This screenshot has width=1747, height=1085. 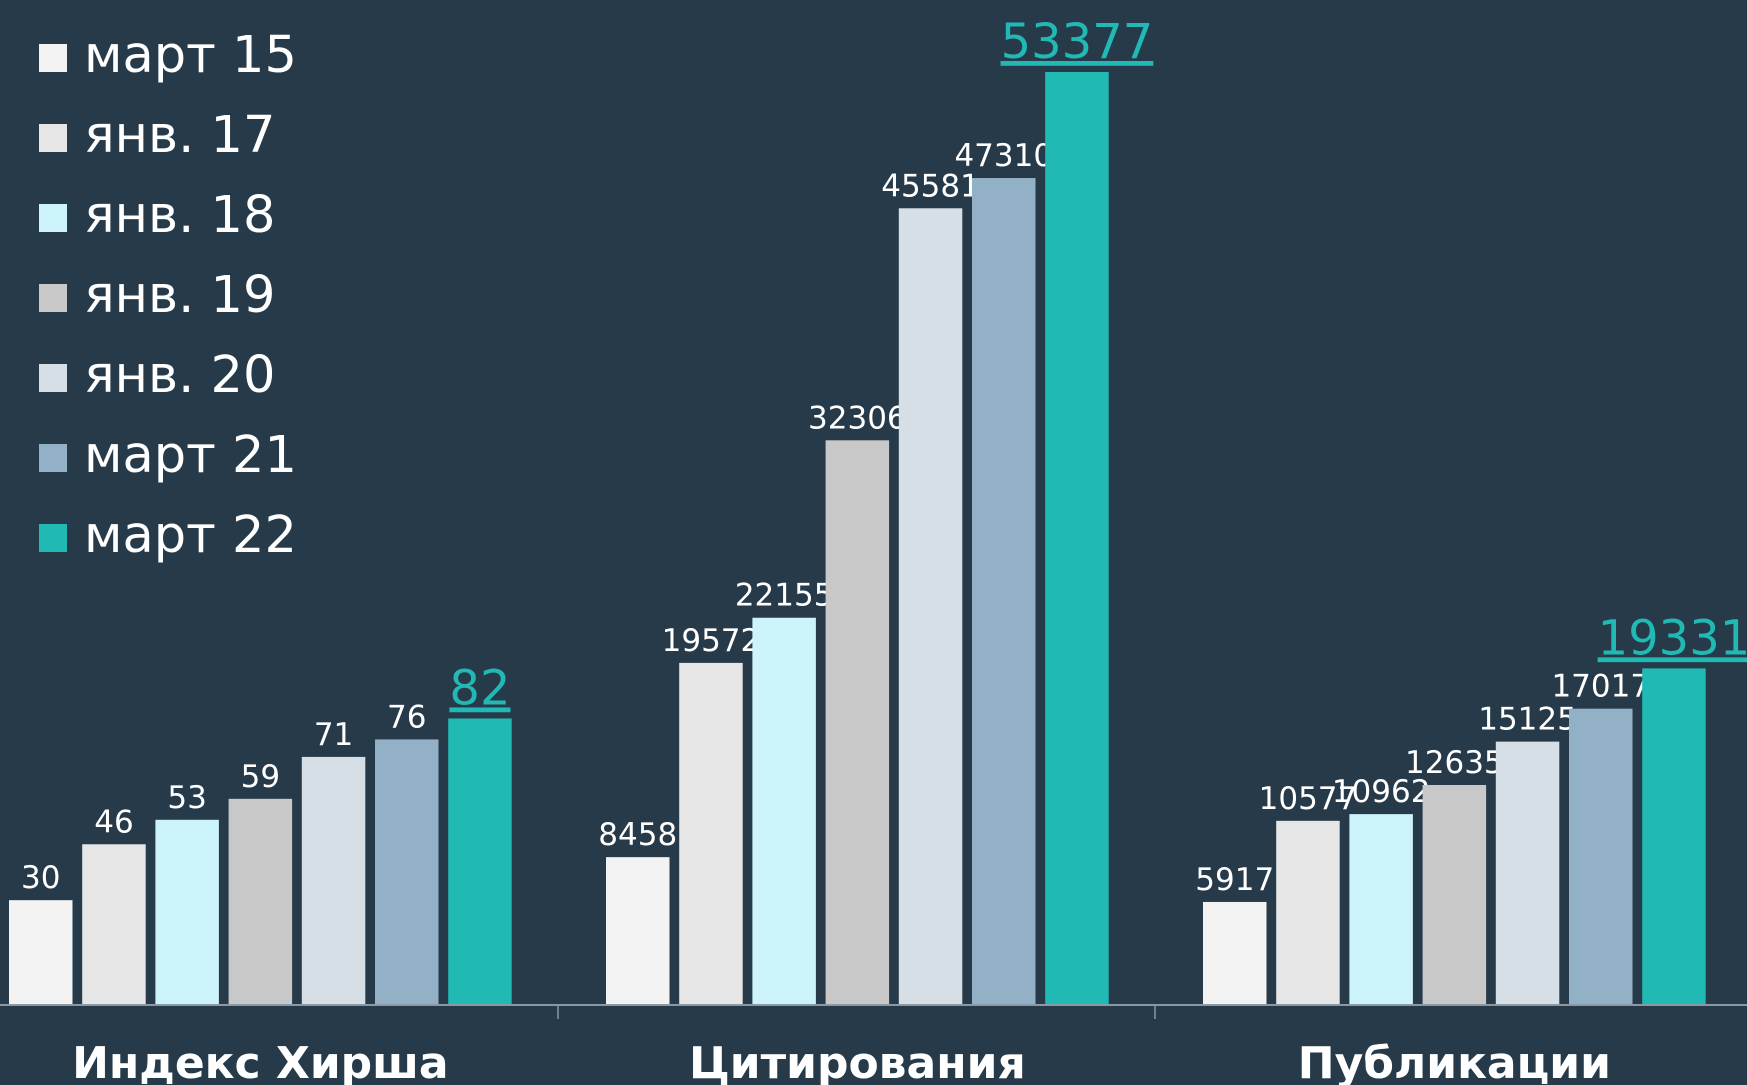 What do you see at coordinates (1600, 687) in the screenshot?
I see `value-label: 17017` at bounding box center [1600, 687].